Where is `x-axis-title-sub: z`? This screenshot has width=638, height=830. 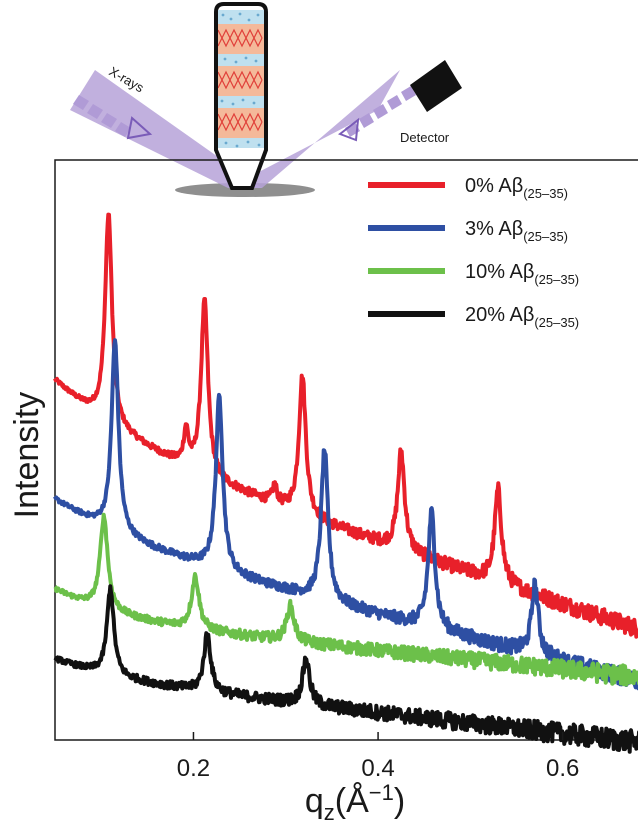 x-axis-title-sub: z is located at coordinates (329, 812).